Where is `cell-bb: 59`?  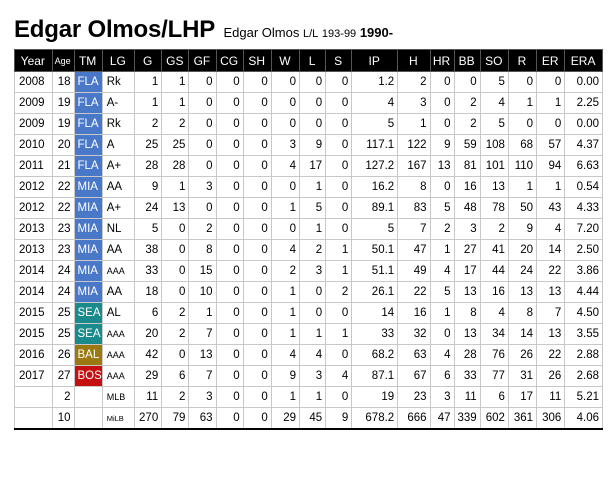 cell-bb: 59 is located at coordinates (467, 145).